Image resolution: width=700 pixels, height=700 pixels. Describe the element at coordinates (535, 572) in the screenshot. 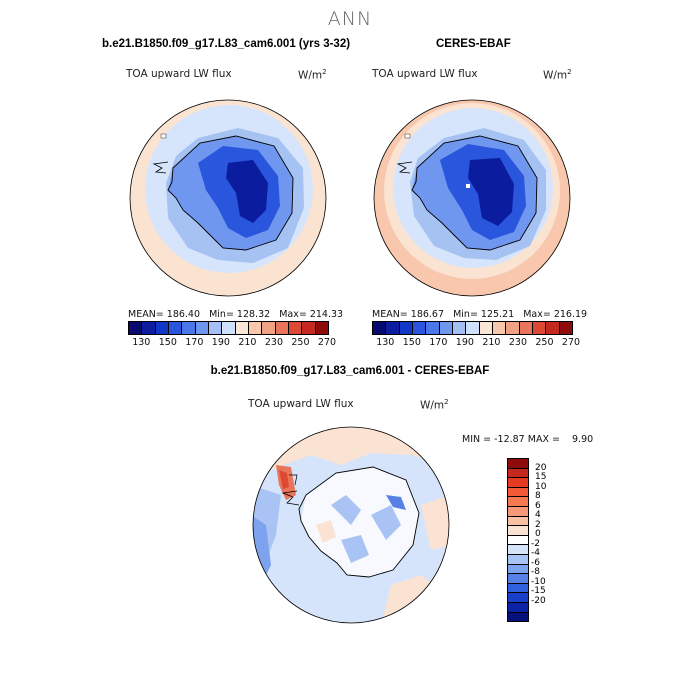

I see `diff-colorbar-tick: -8` at that location.